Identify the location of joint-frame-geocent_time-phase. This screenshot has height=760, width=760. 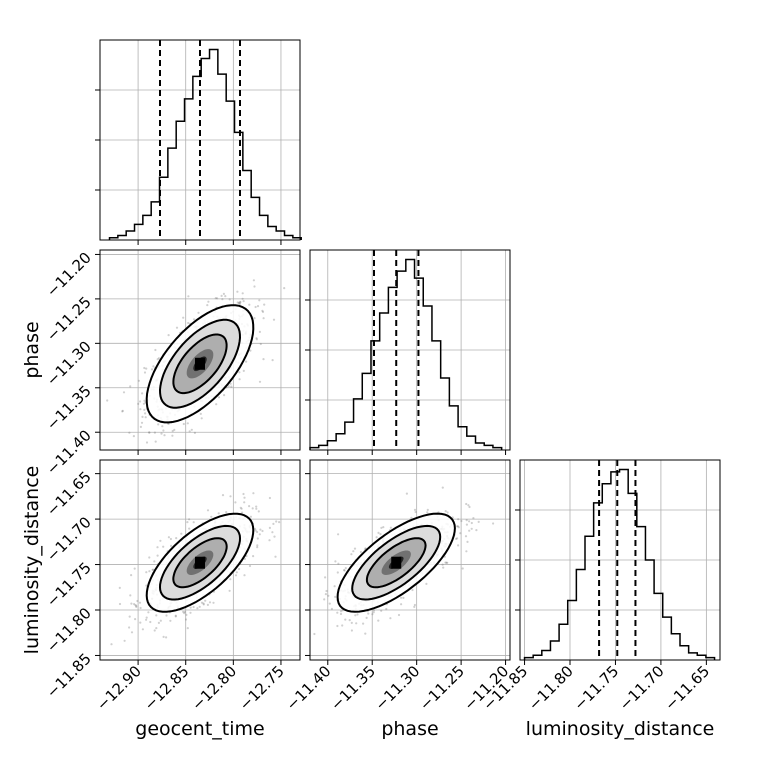
(200, 350).